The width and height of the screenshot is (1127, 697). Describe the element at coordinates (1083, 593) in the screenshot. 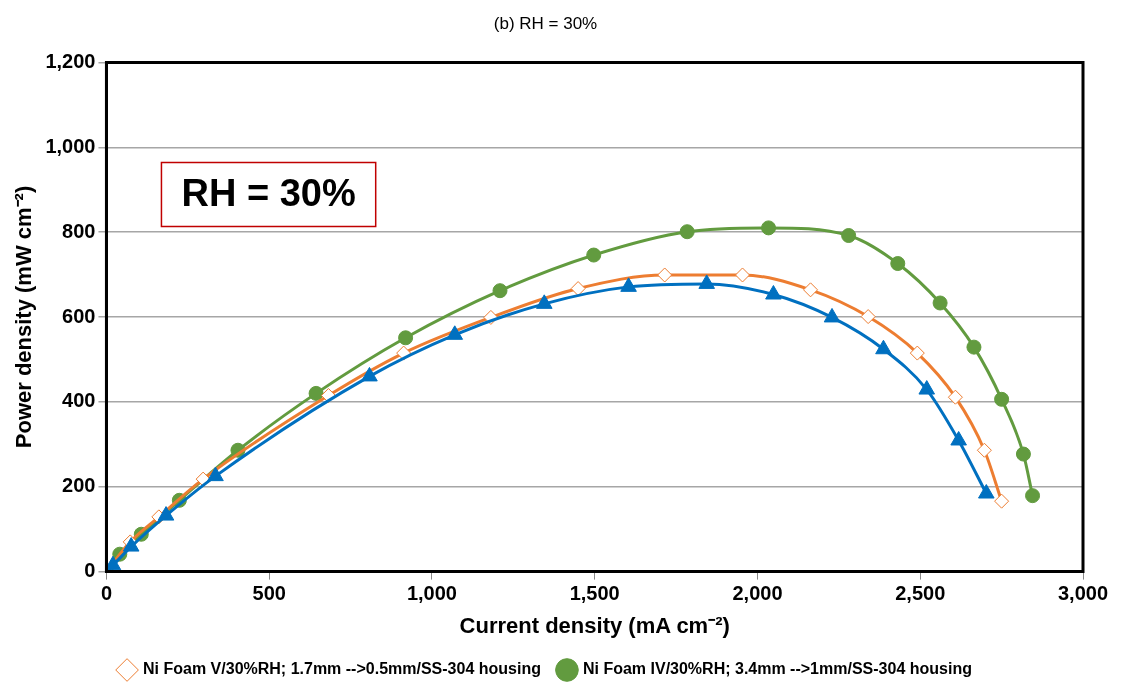

I see `x-tick-label: 3,000` at that location.